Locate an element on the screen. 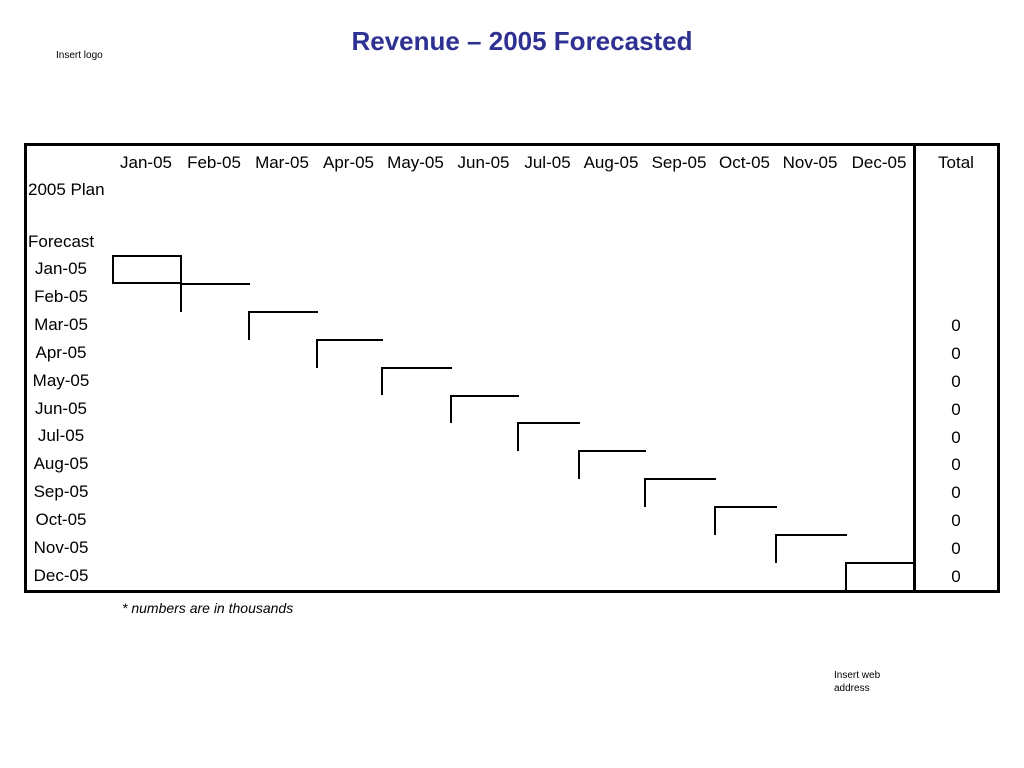 This screenshot has height=768, width=1024. column-header: Oct-05 is located at coordinates (744, 162).